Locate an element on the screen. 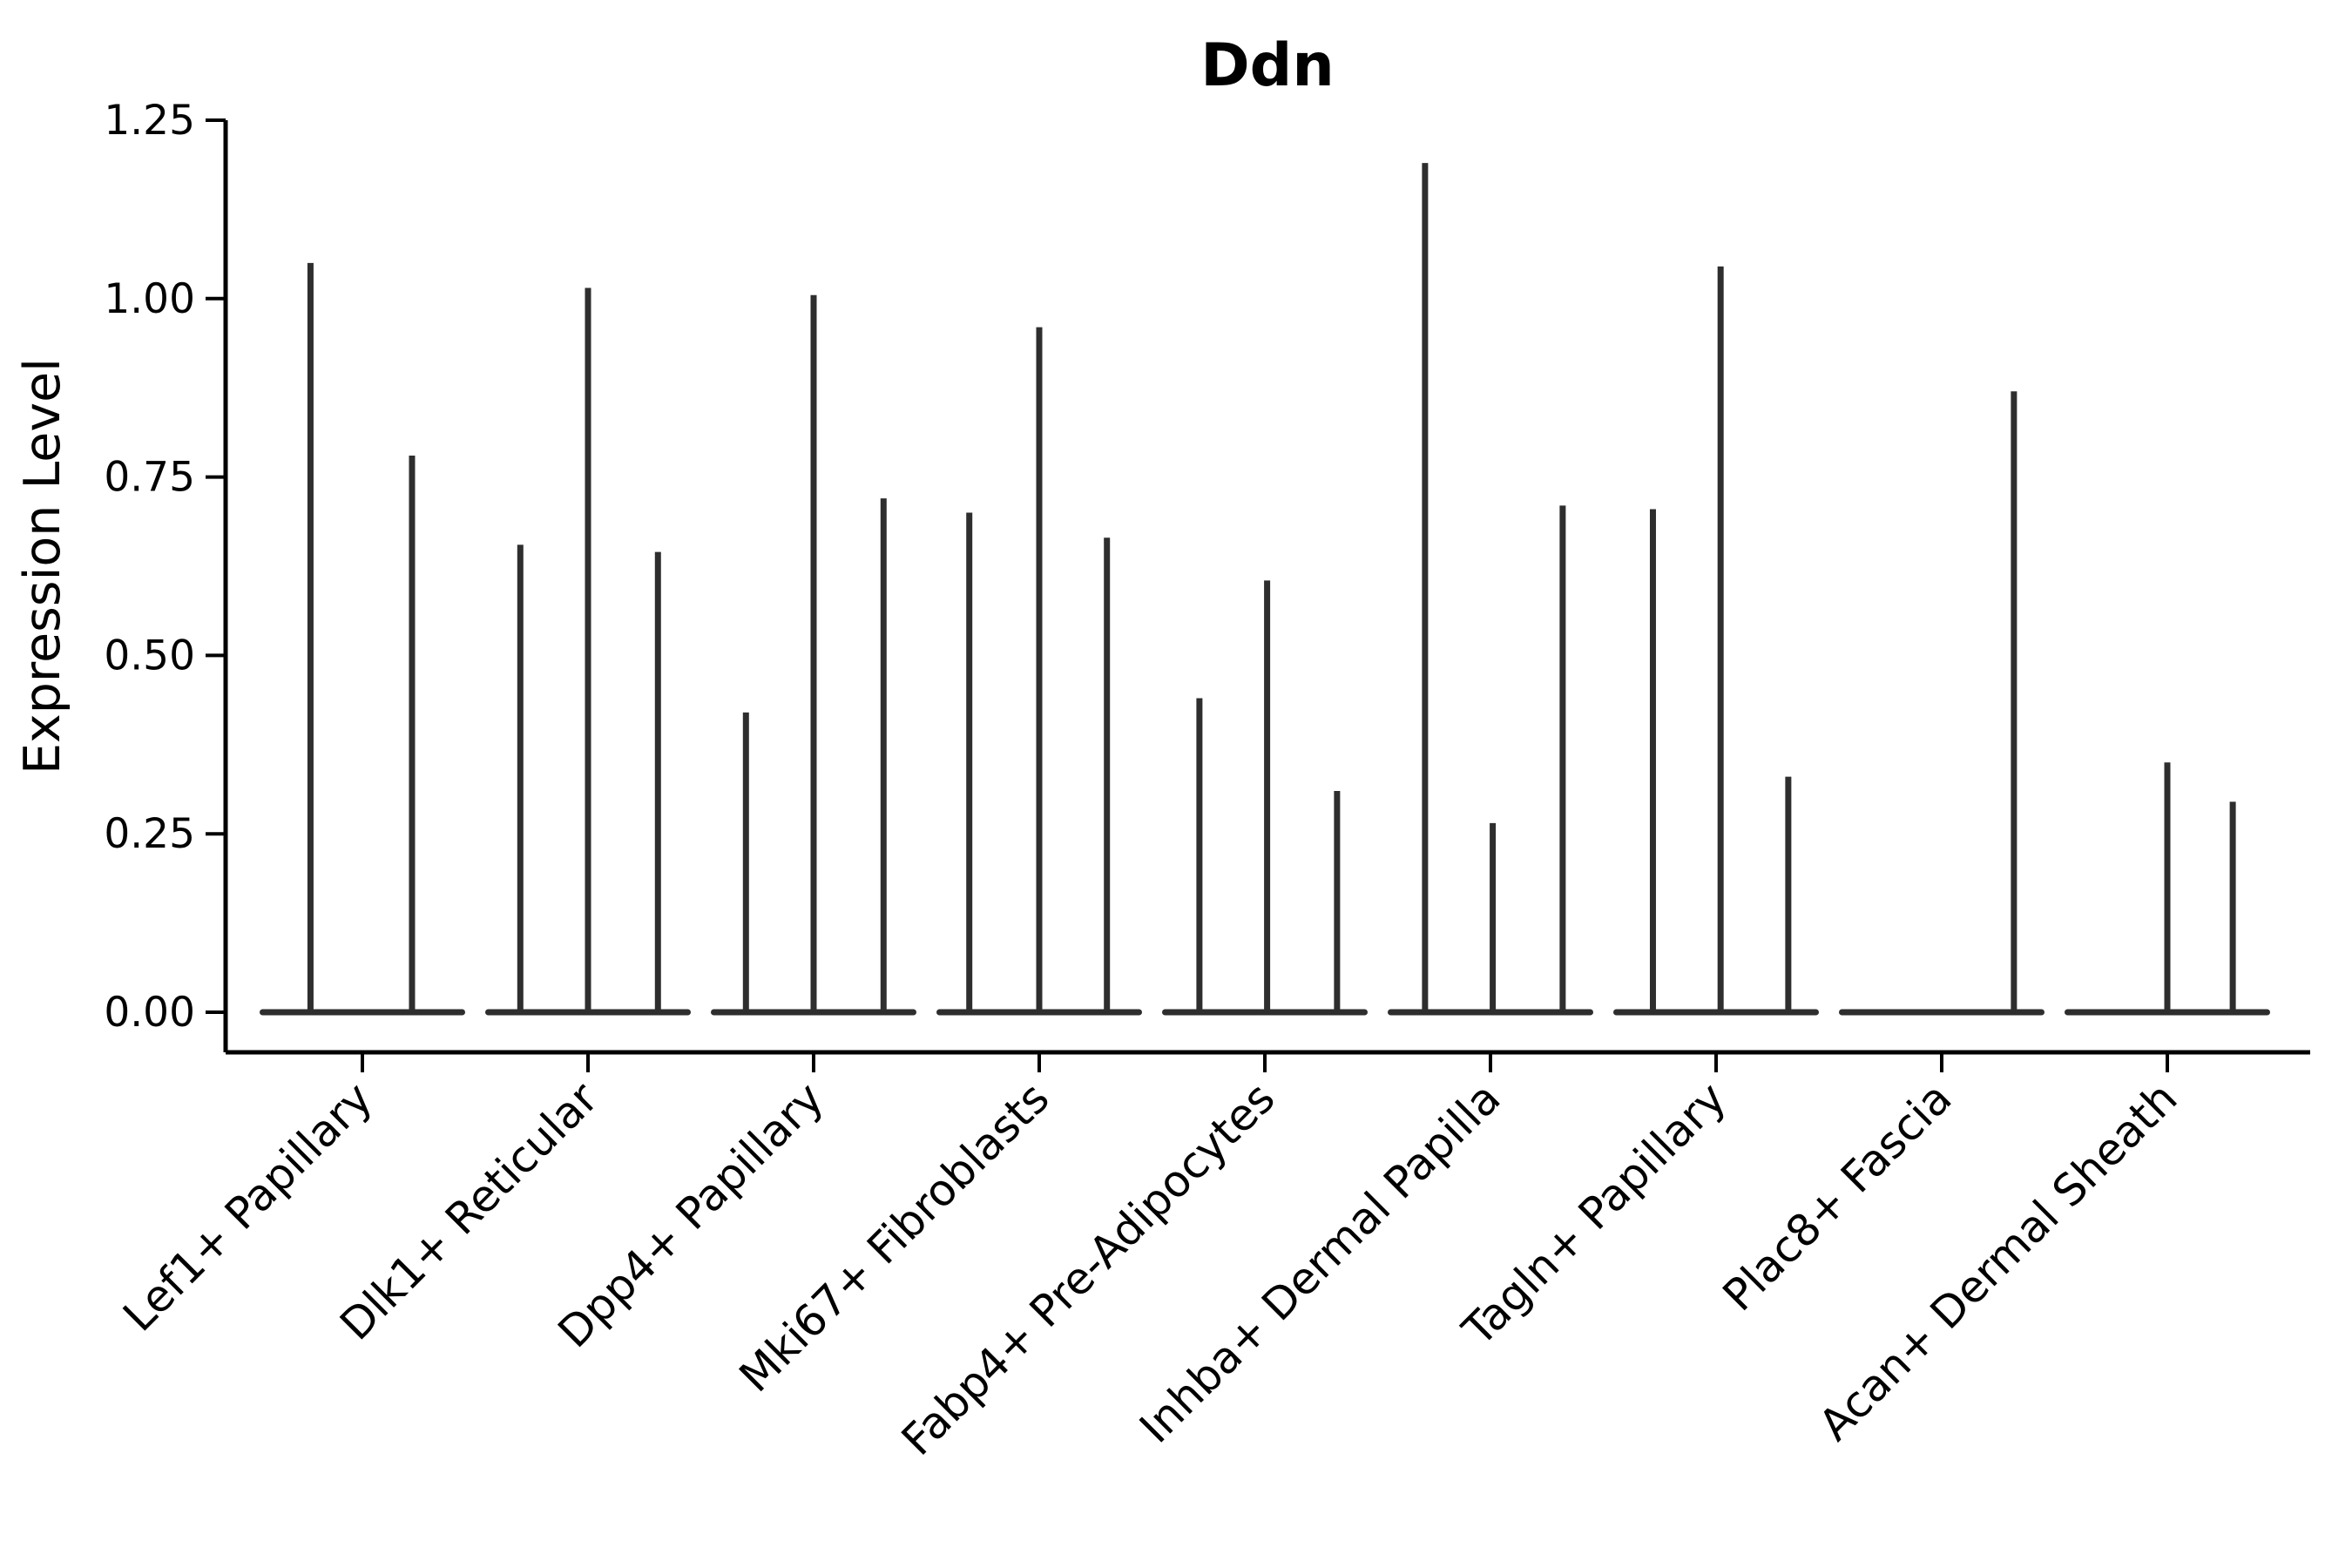 The width and height of the screenshot is (2352, 1568). violin-fabp4-pre-adipocytes is located at coordinates (1265, 798).